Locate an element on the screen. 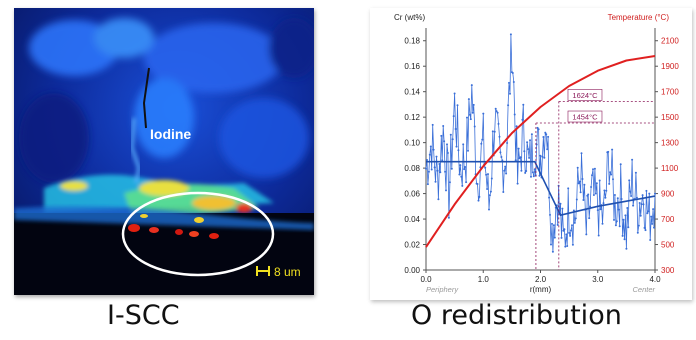 This screenshot has width=696, height=340. scale-label: 8 um is located at coordinates (287, 272).